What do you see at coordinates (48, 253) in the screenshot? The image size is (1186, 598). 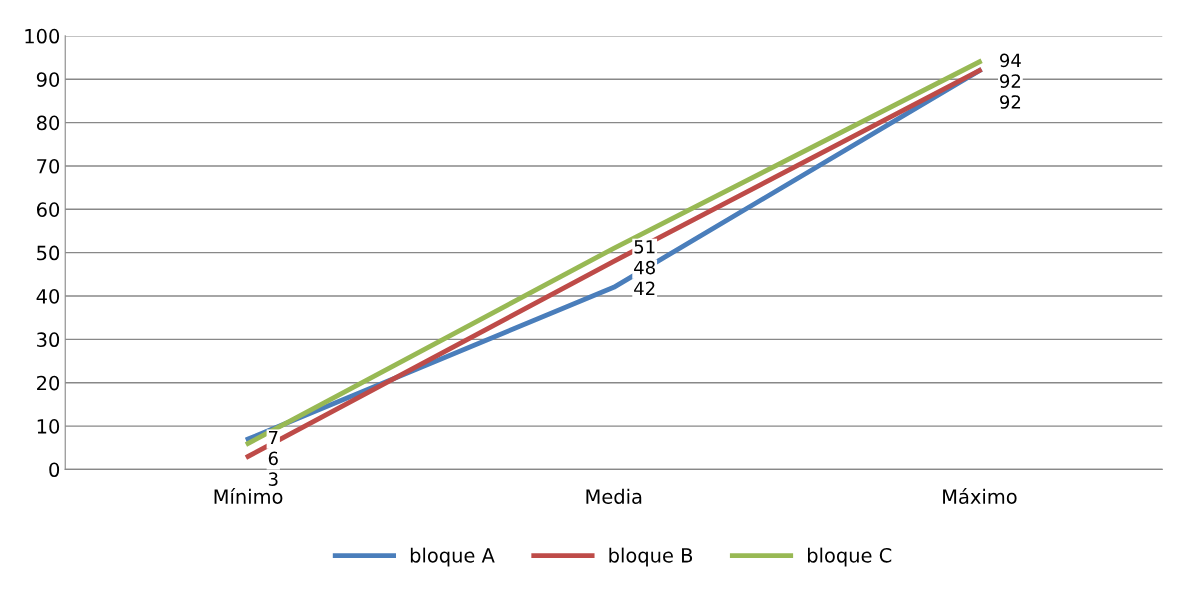 I see `y-tick-label: 50` at bounding box center [48, 253].